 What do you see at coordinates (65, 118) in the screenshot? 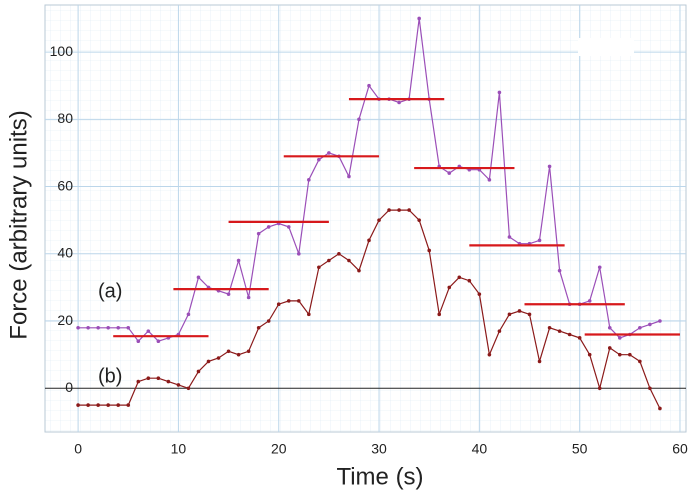
I see `y-tick-label: 80` at bounding box center [65, 118].